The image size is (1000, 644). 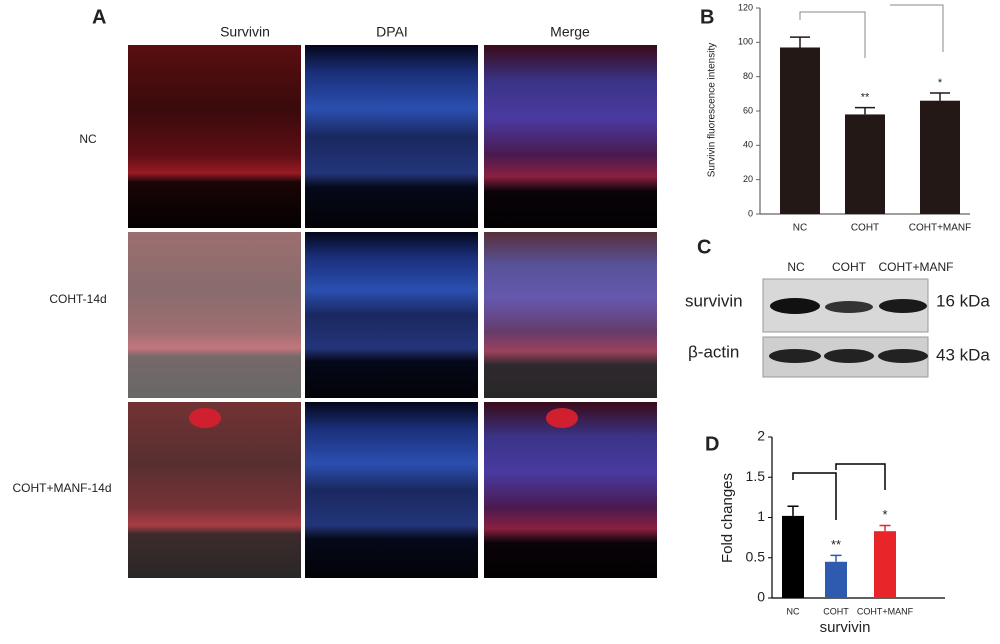 I want to click on panel-label: A, so click(x=99, y=17).